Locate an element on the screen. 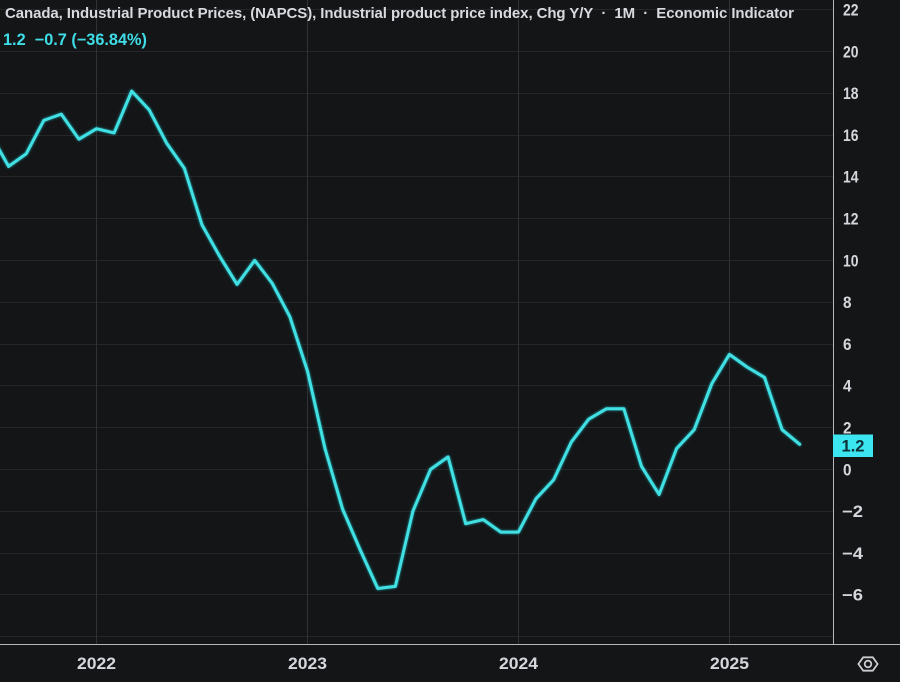 Image resolution: width=900 pixels, height=682 pixels. svg-text: 2024 is located at coordinates (519, 664).